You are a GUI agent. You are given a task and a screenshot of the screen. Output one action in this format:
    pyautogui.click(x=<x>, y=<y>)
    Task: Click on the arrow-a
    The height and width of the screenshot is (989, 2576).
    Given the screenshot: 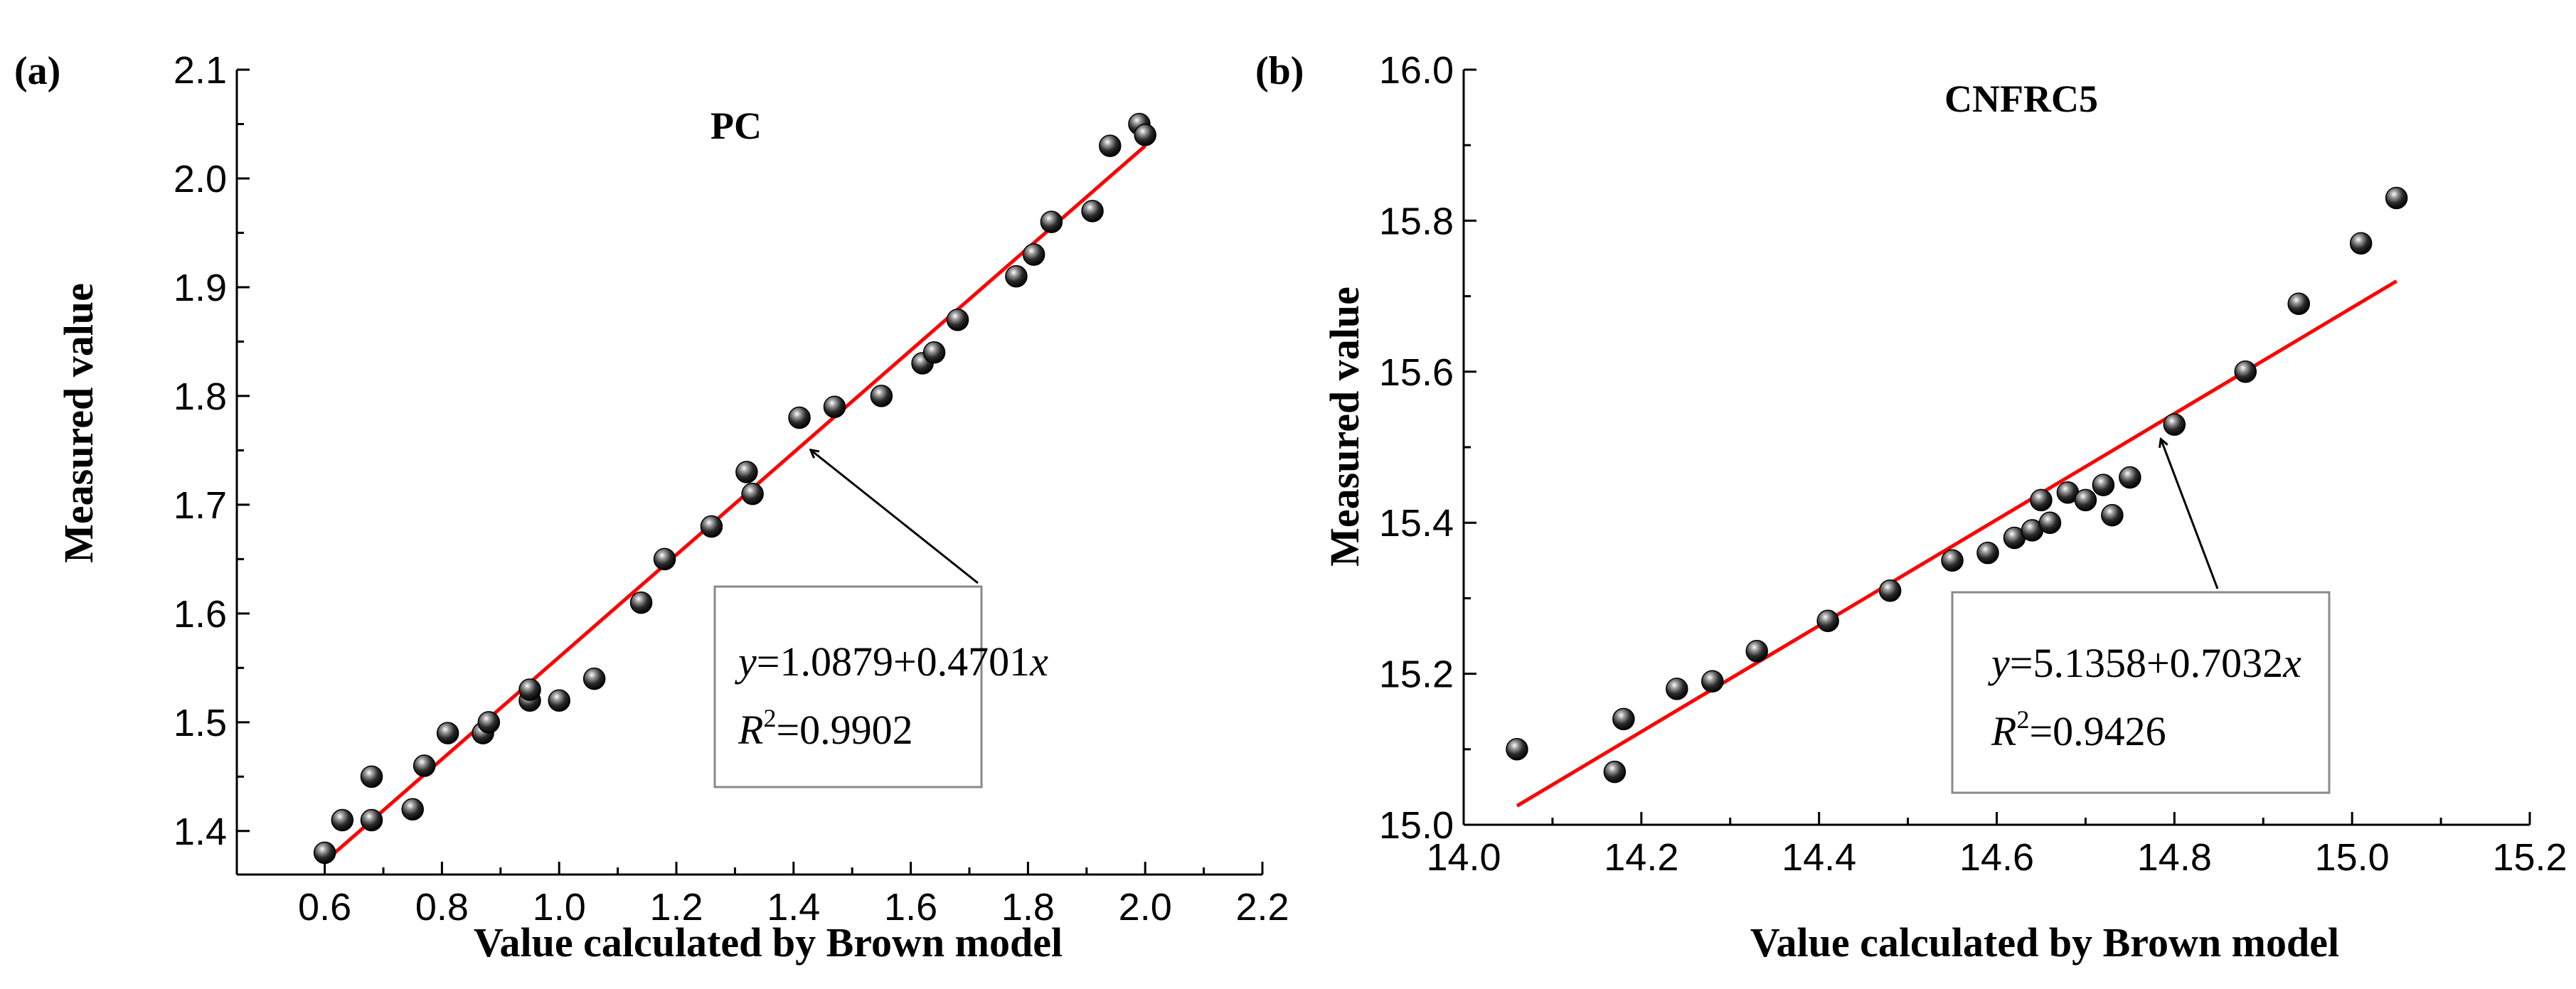 What is the action you would take?
    pyautogui.click(x=895, y=517)
    